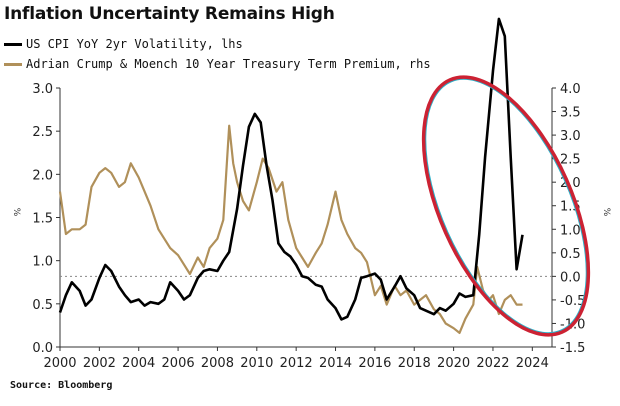  What do you see at coordinates (570, 89) in the screenshot?
I see `right-axis-tick-label: 4.0` at bounding box center [570, 89].